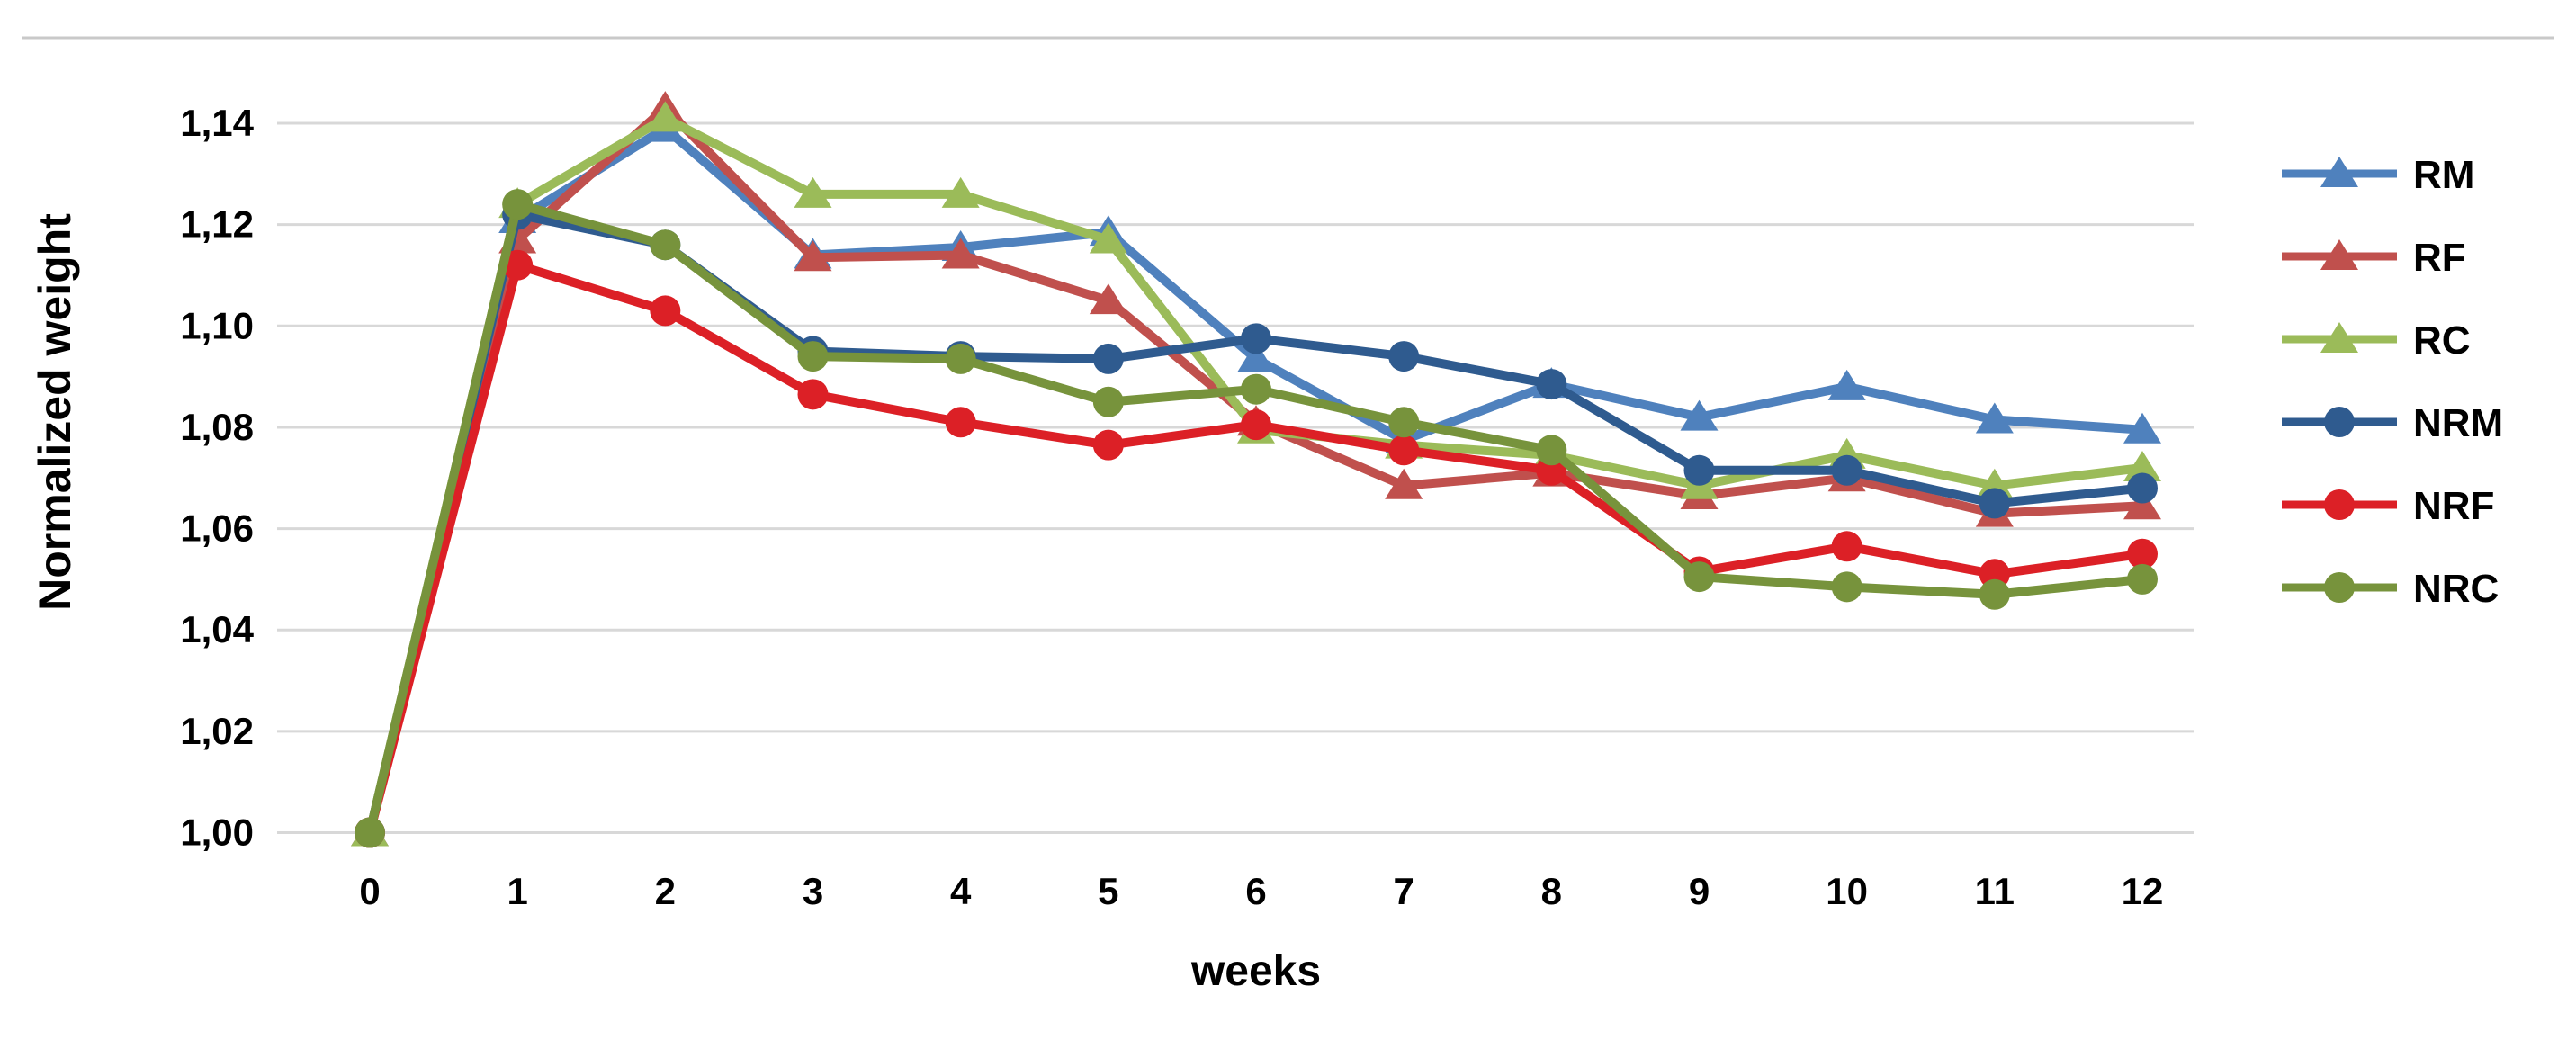 Image resolution: width=2576 pixels, height=1058 pixels. What do you see at coordinates (217, 832) in the screenshot?
I see `y-tick-label: 1,00` at bounding box center [217, 832].